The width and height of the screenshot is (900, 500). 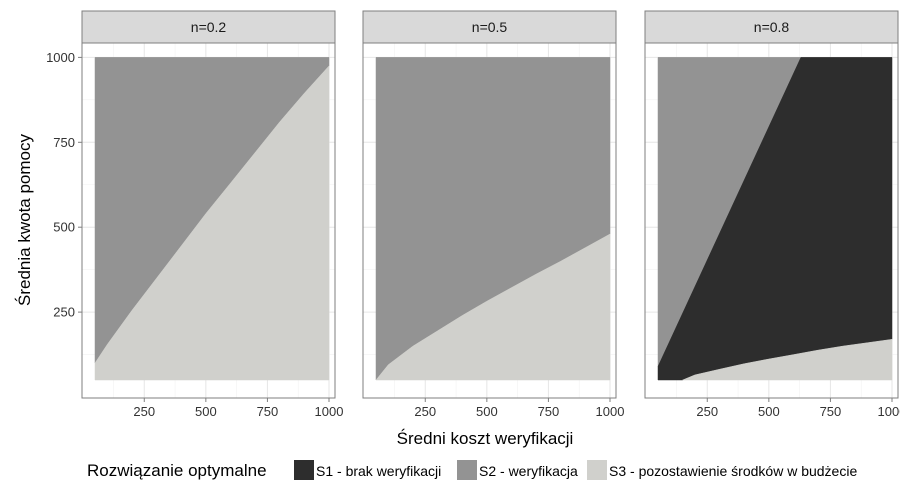 I want to click on x-axis-title: Średni koszt weryfikacji, so click(x=485, y=438).